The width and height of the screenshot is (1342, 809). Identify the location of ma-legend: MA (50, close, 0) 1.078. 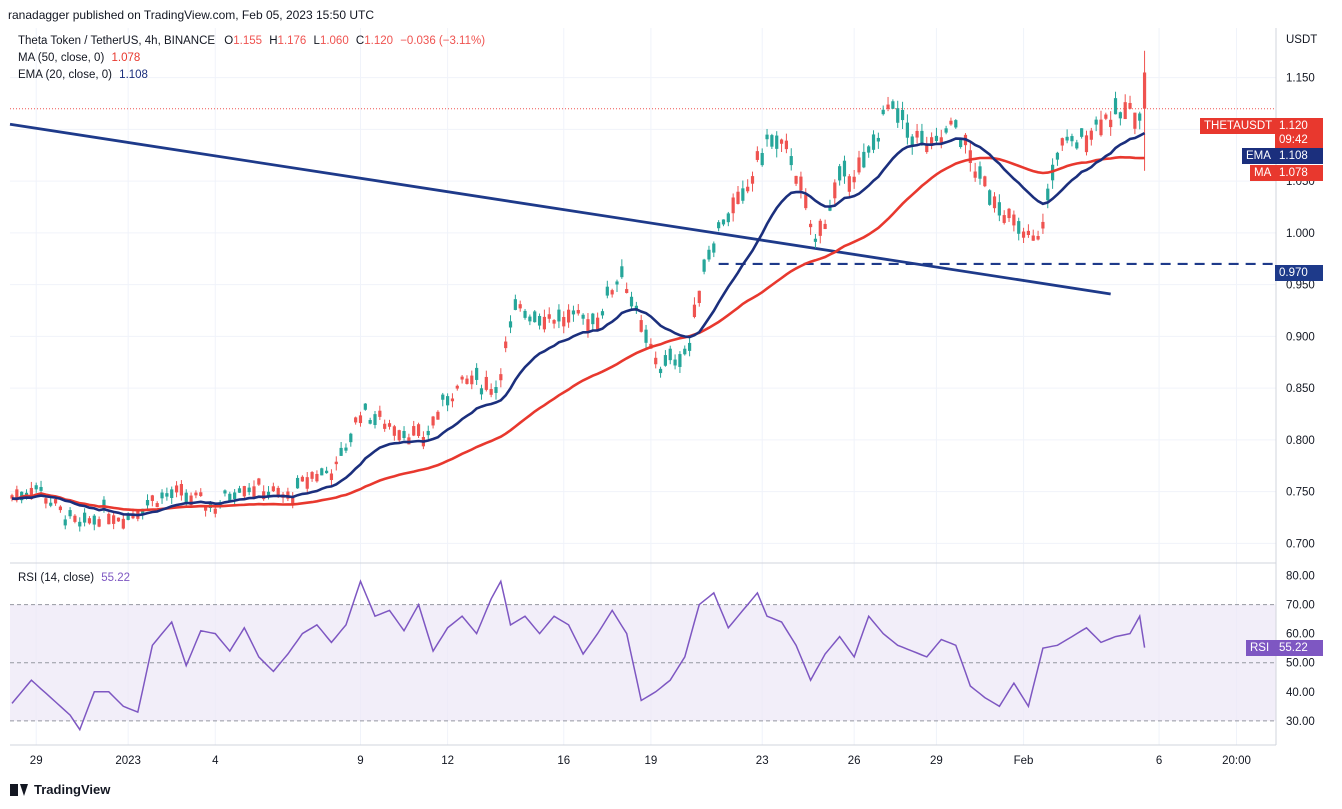
(79, 58).